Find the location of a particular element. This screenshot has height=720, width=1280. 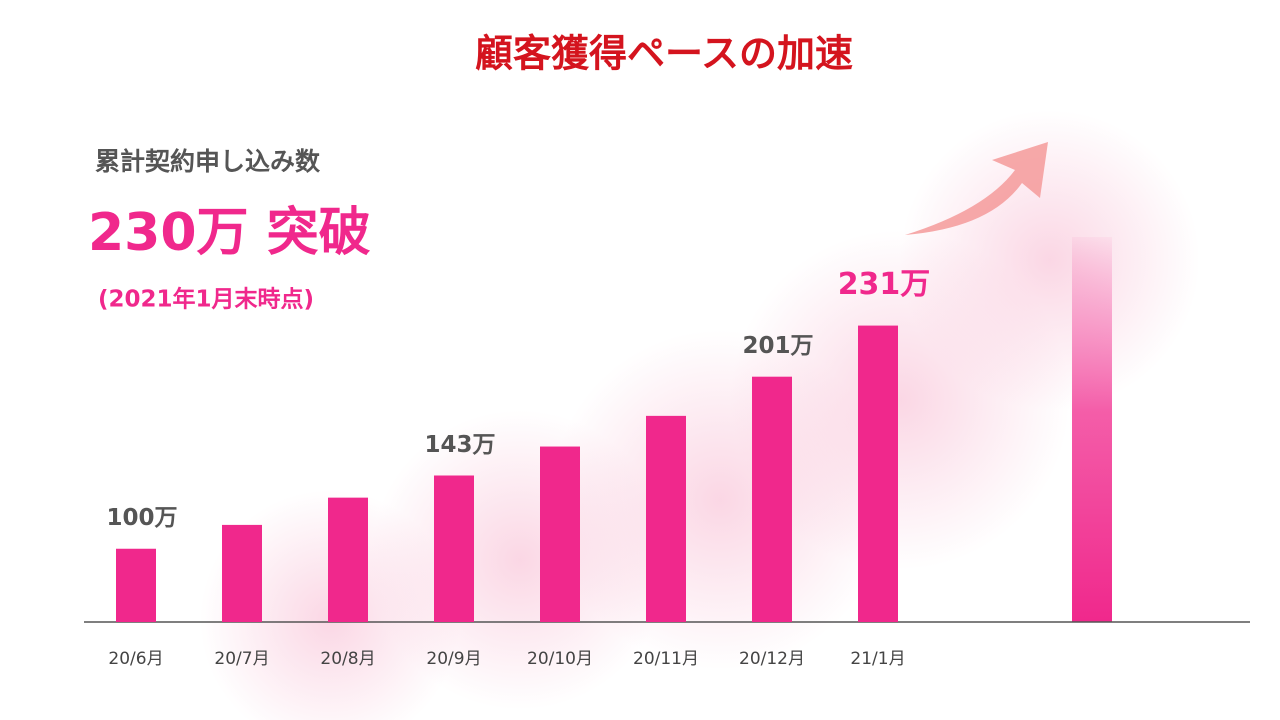

x-tick-label: 20/12月 is located at coordinates (772, 659).